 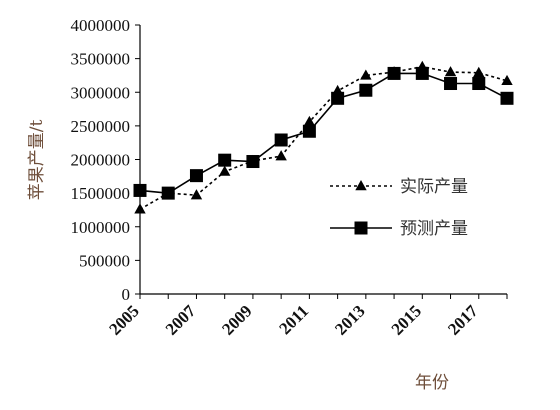 I want to click on y-tick-label: 4000000, so click(x=101, y=25).